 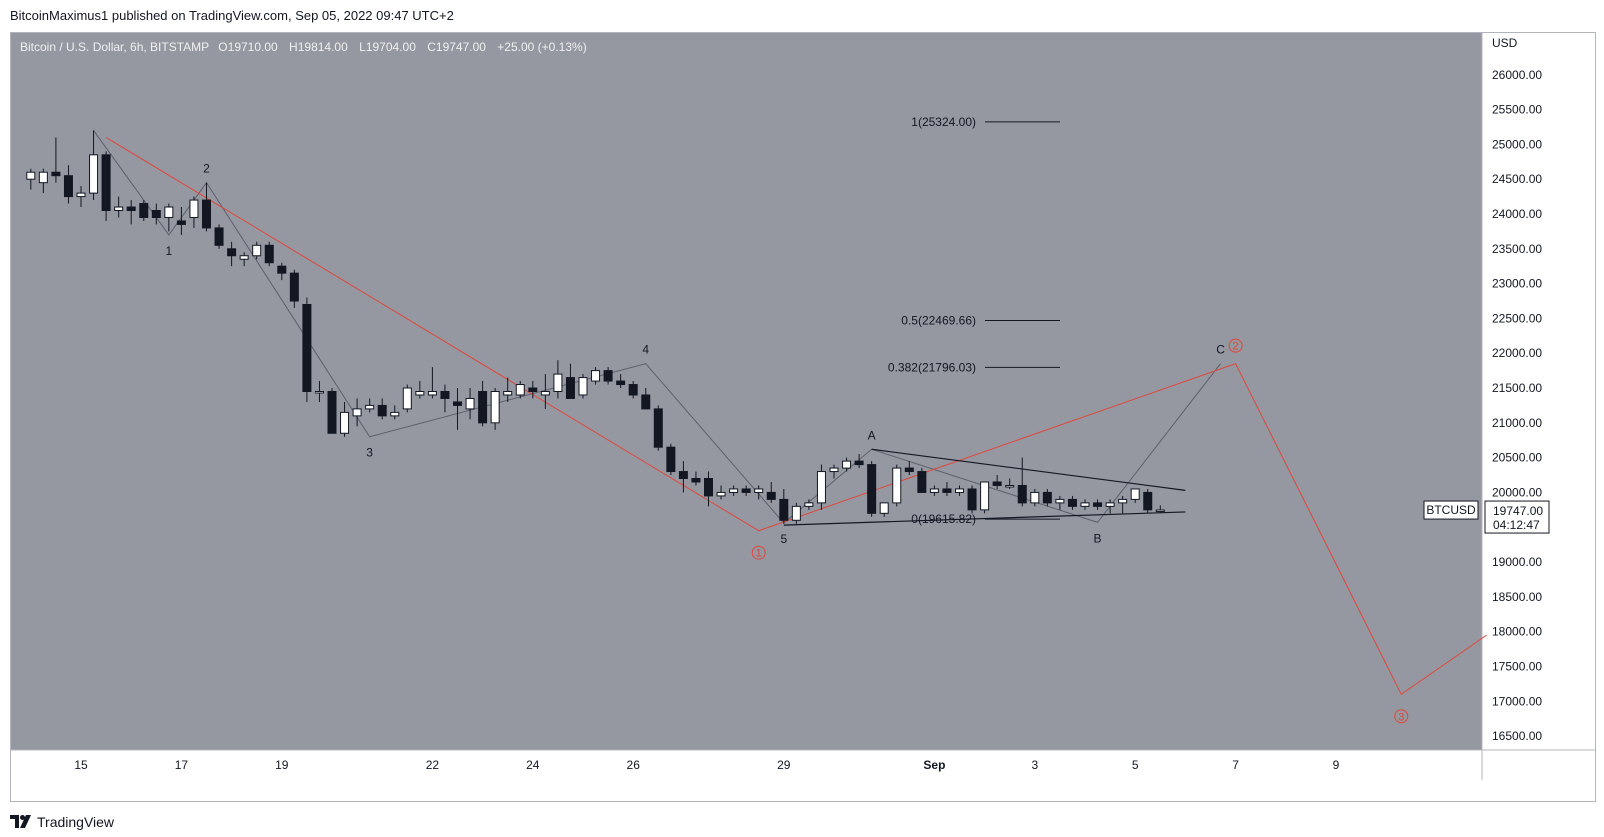 I want to click on y-tick-label: 22000.00, so click(x=1517, y=353).